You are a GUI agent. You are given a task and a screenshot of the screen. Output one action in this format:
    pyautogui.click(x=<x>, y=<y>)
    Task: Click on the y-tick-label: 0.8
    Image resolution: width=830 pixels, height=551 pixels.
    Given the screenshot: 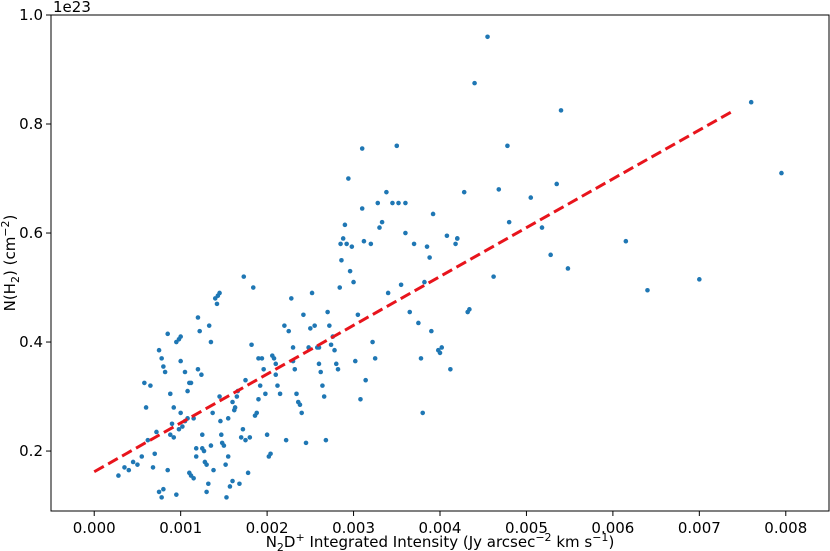 What is the action you would take?
    pyautogui.click(x=31, y=124)
    